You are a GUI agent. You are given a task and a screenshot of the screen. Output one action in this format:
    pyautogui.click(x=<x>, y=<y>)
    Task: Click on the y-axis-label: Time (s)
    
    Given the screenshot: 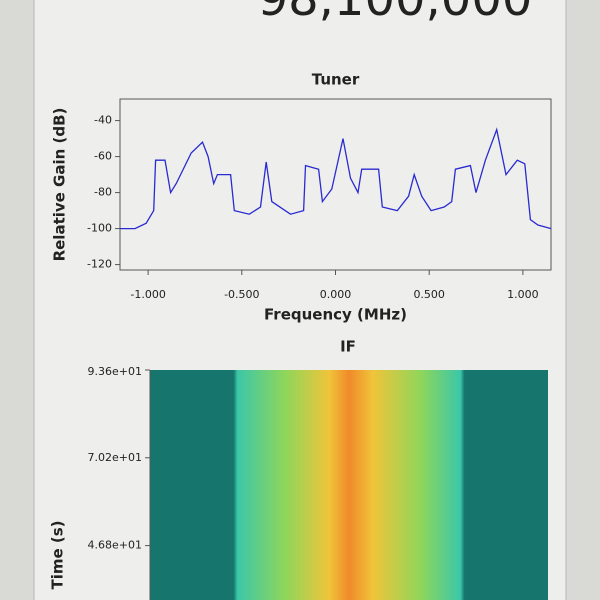 What is the action you would take?
    pyautogui.click(x=58, y=554)
    